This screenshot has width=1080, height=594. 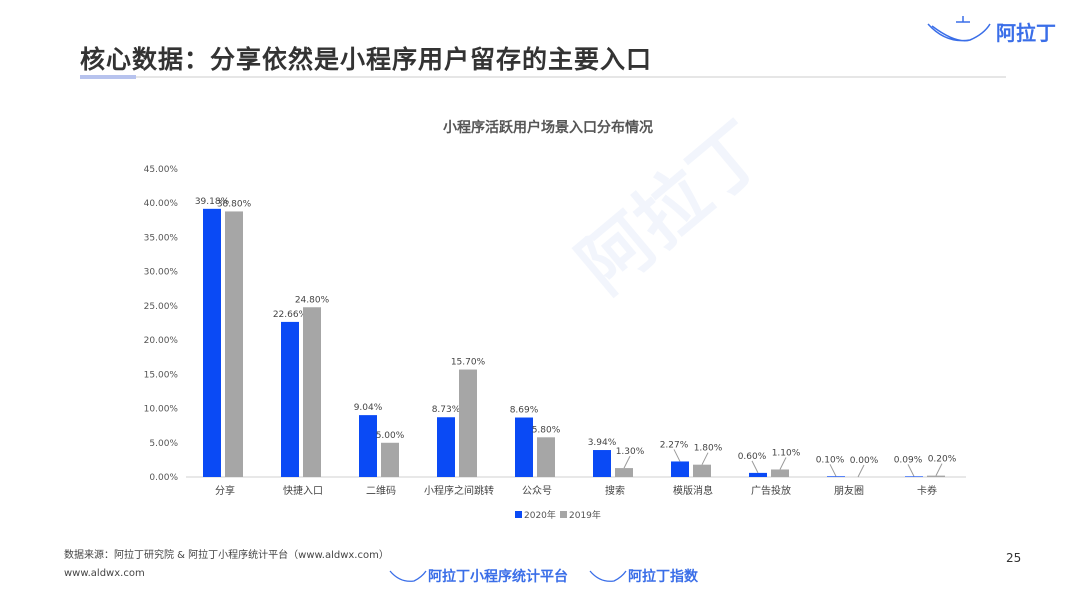 I want to click on x-tick-label: 朋友圈, so click(x=849, y=490).